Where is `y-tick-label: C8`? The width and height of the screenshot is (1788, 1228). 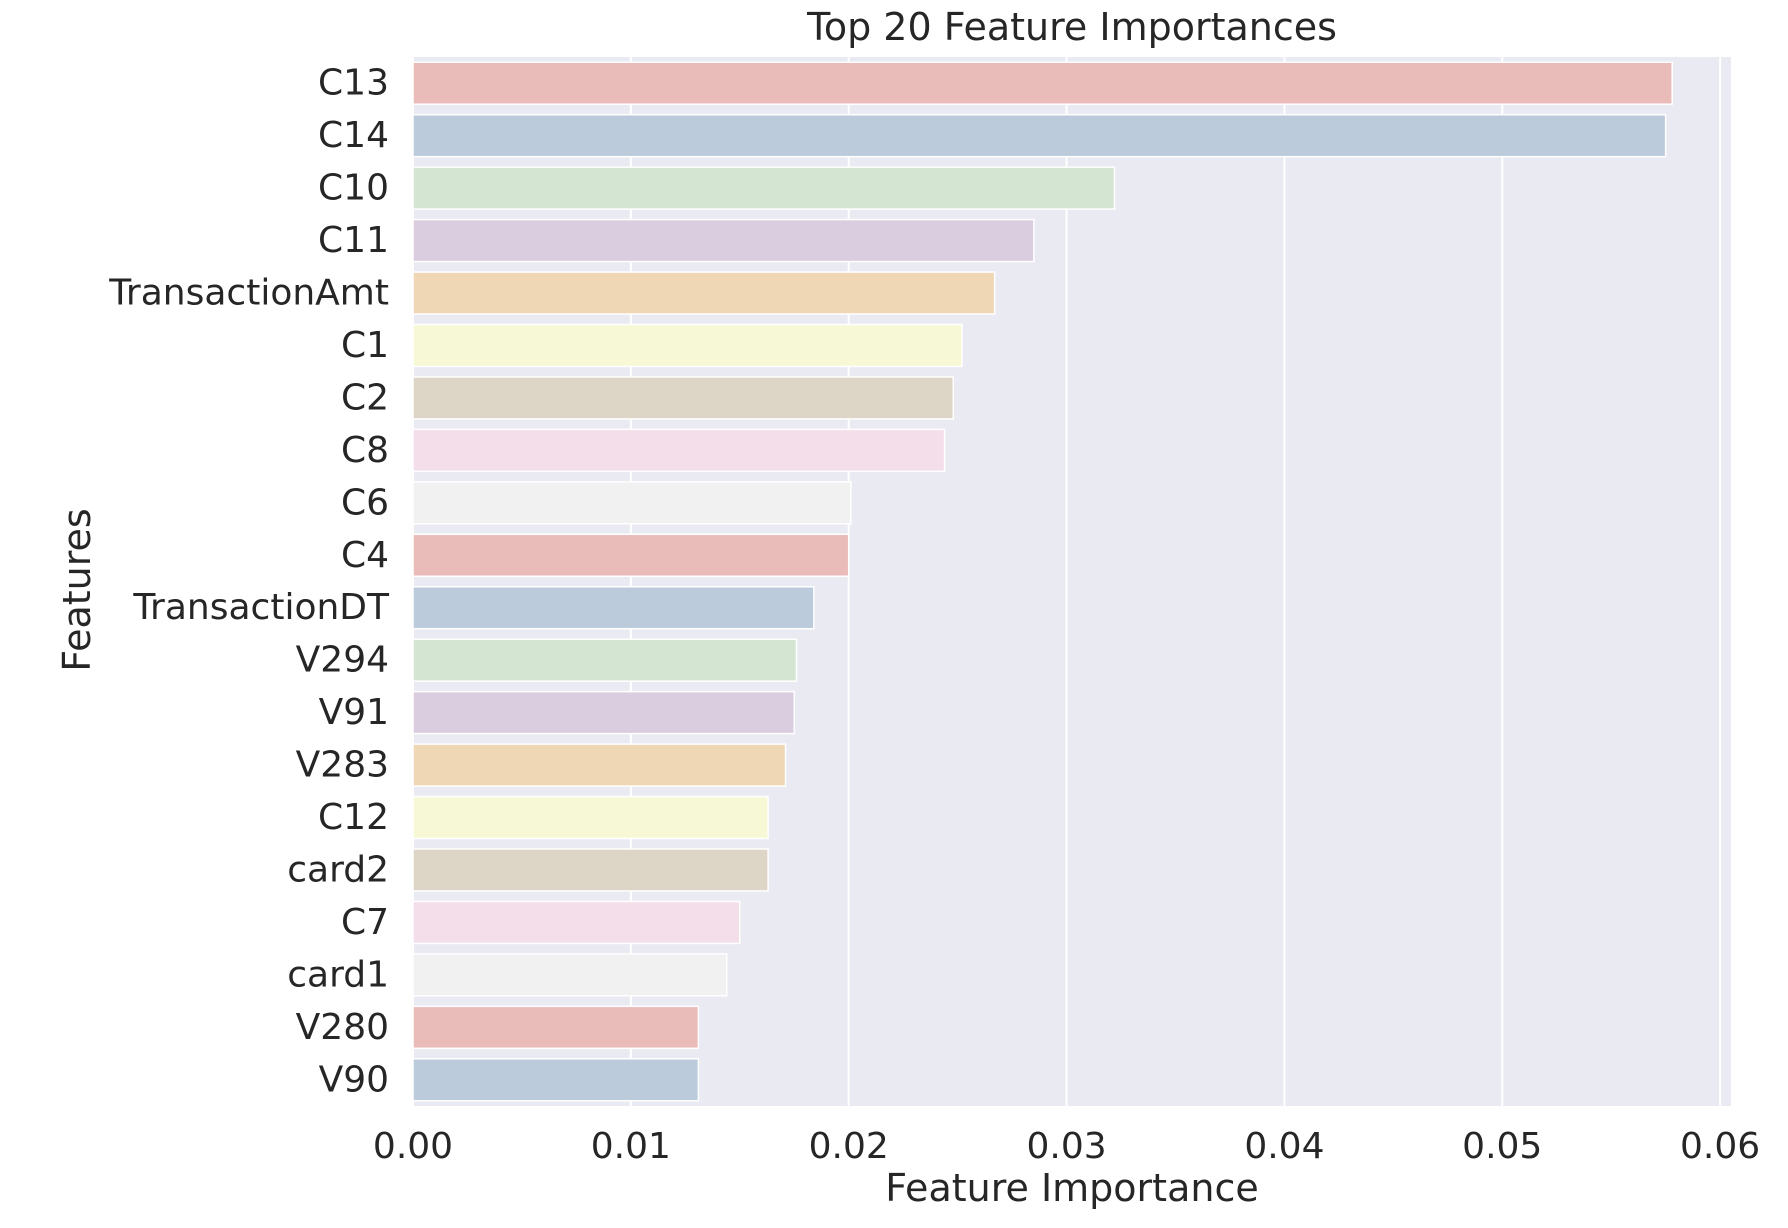 y-tick-label: C8 is located at coordinates (365, 450).